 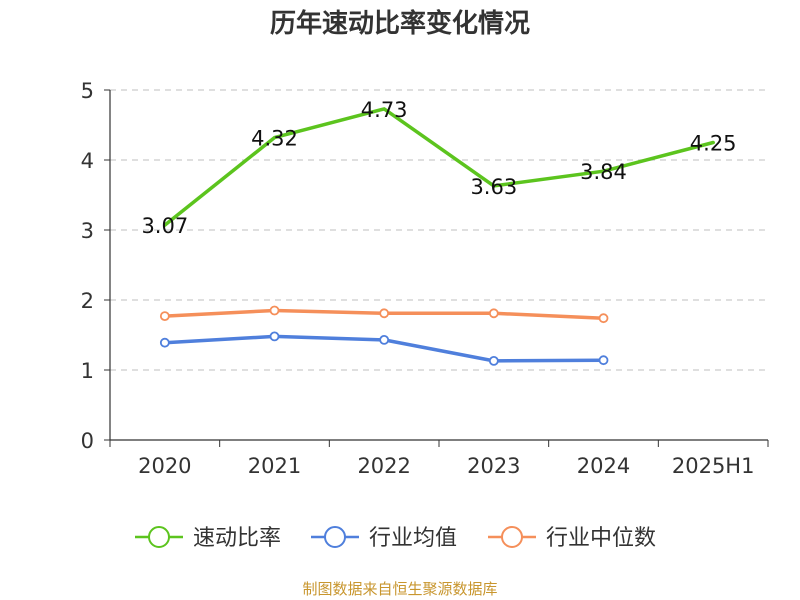 What do you see at coordinates (439, 167) in the screenshot?
I see `series-line` at bounding box center [439, 167].